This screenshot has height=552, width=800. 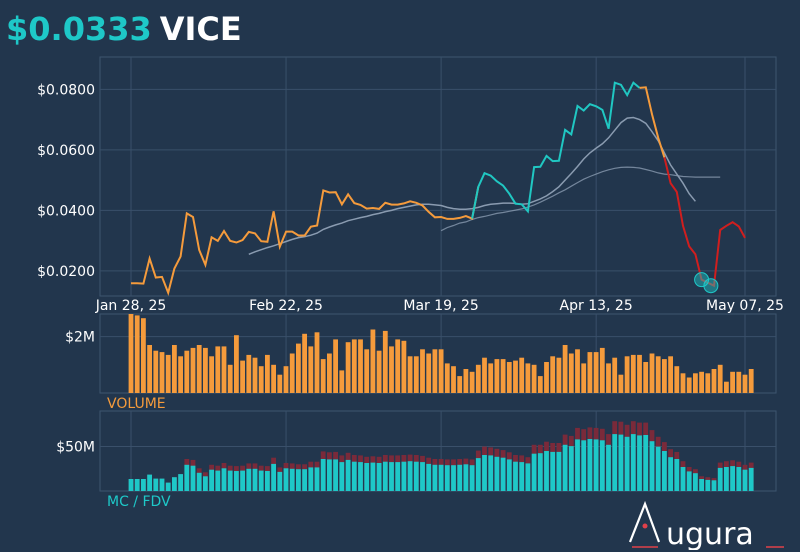 What do you see at coordinates (652, 122) in the screenshot?
I see `price-line-pullback` at bounding box center [652, 122].